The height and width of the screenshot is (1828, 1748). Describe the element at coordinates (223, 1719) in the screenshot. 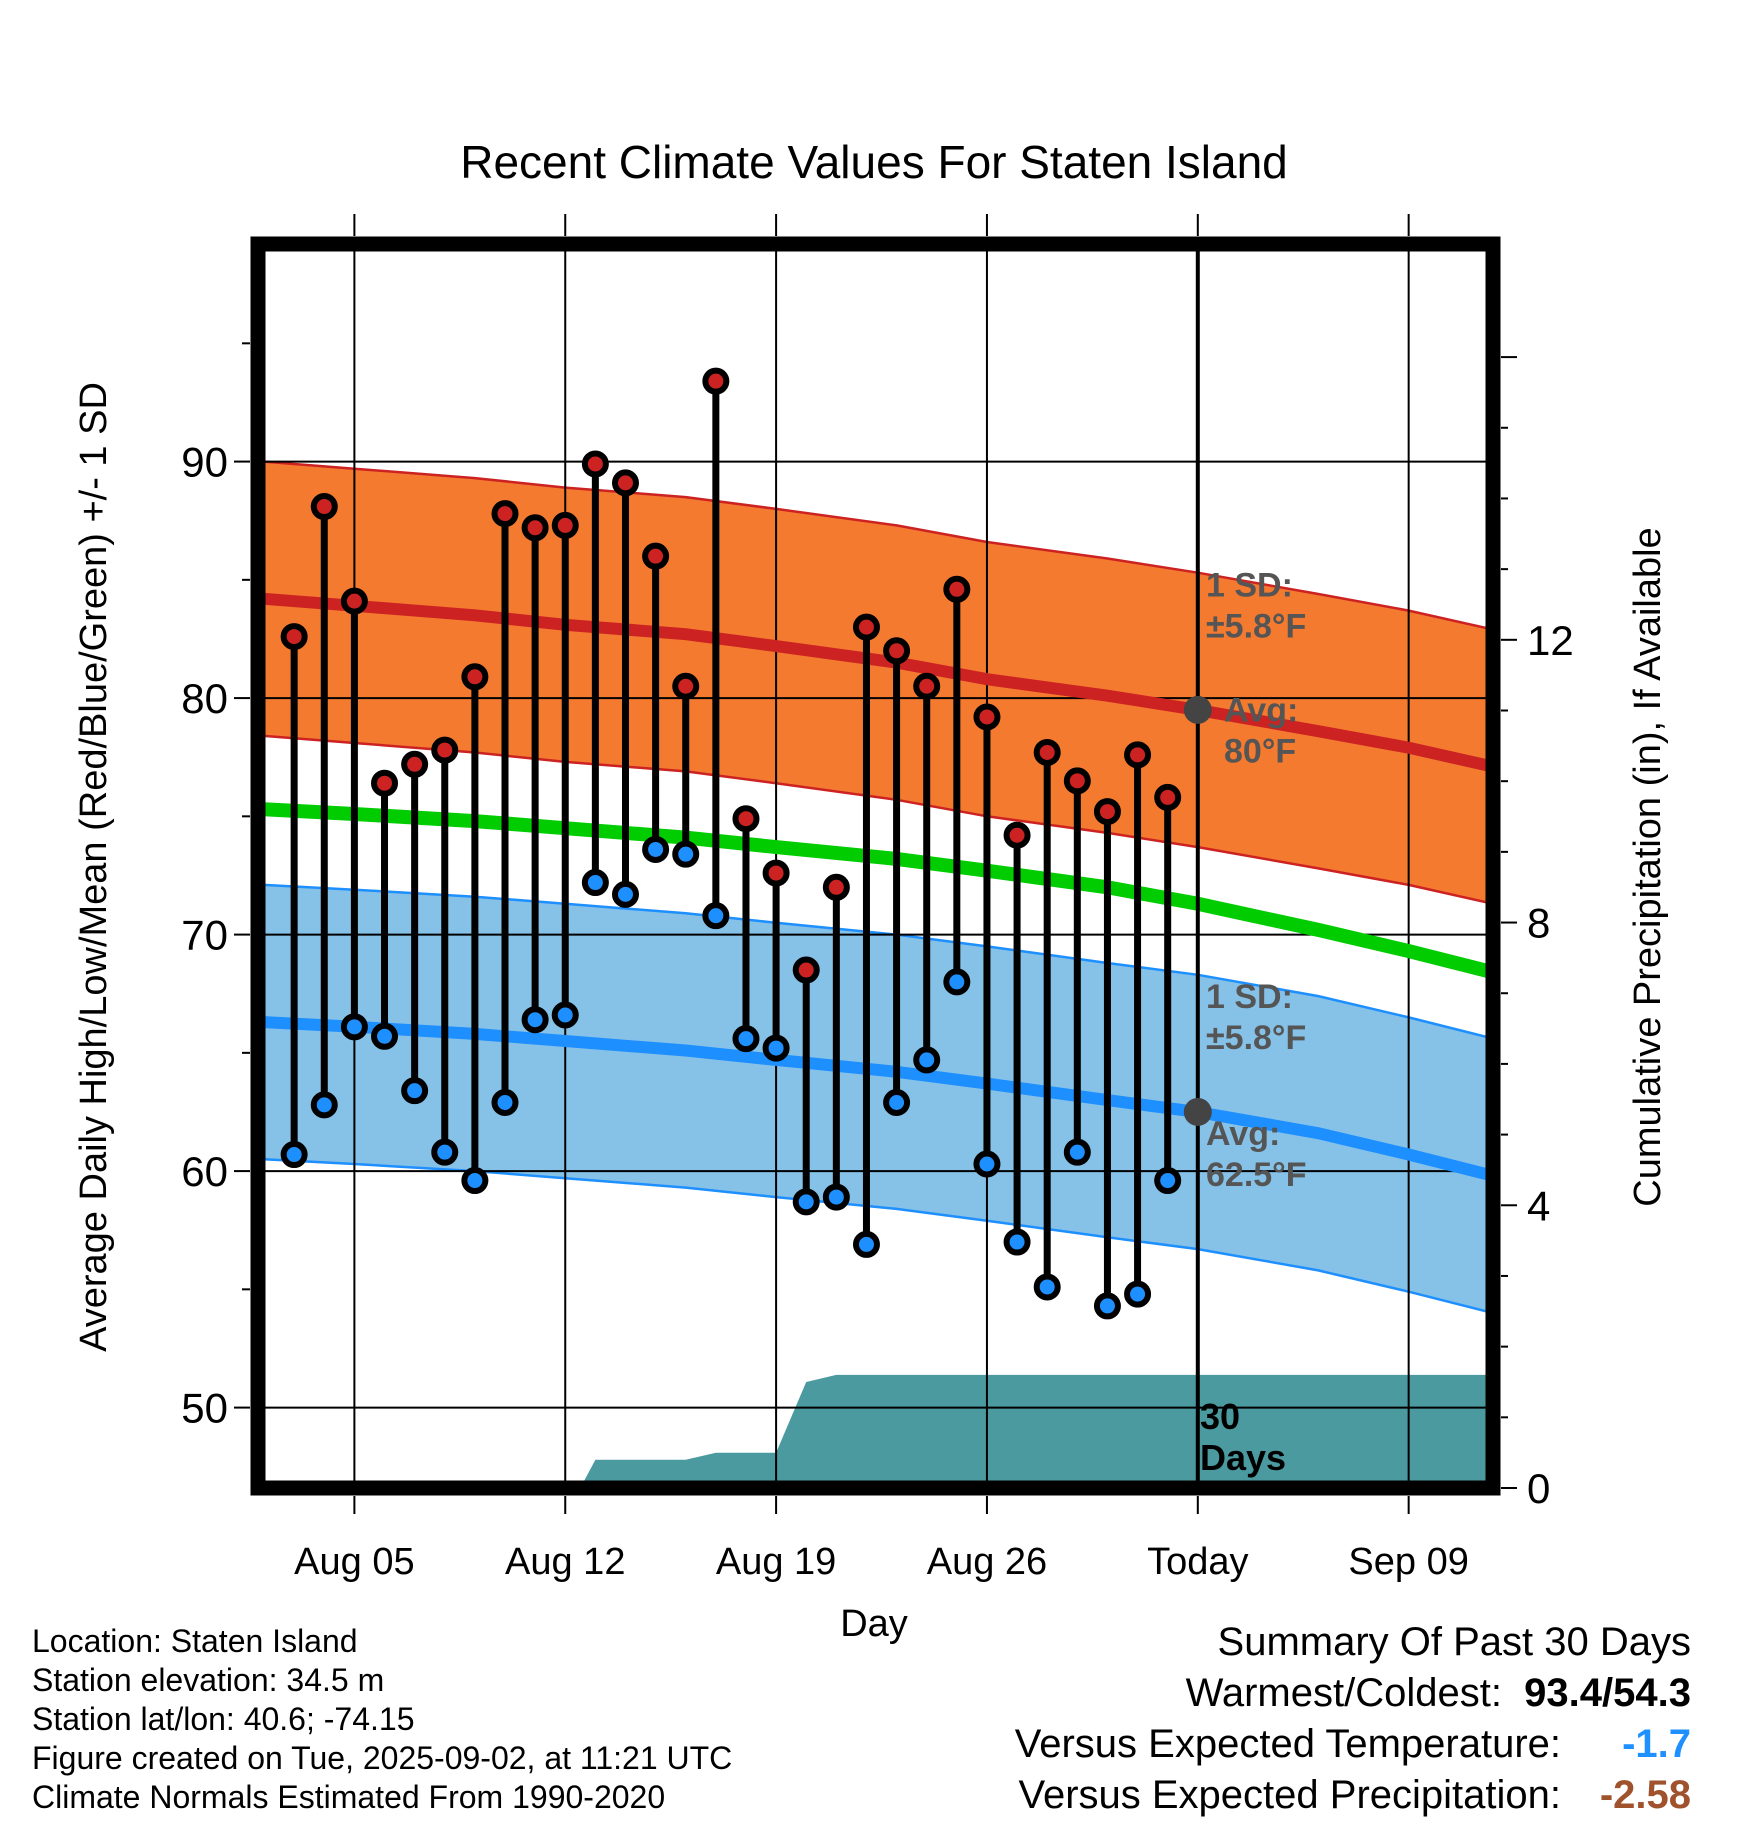

I see `latlon-text: Station lat/lon: 40.6; -74.15` at that location.